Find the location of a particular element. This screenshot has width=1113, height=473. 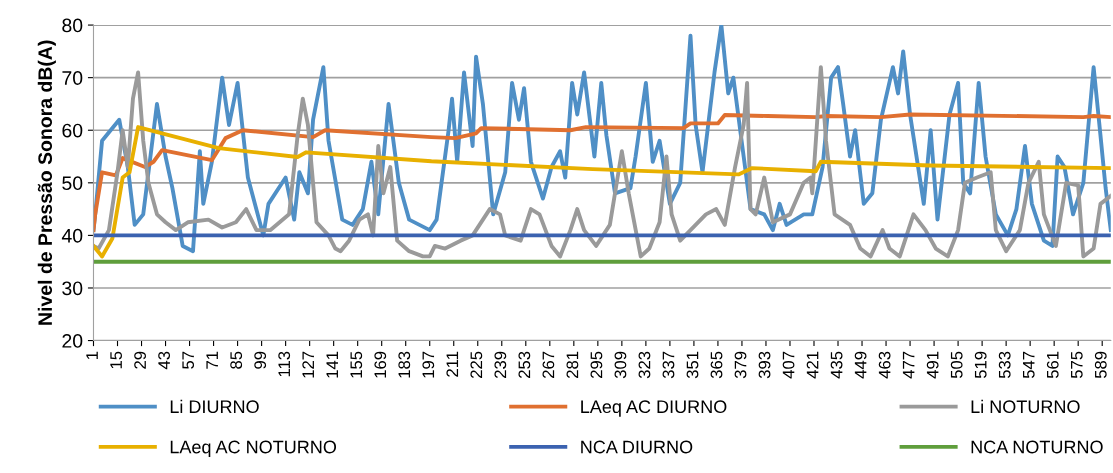

x-tick-label: 477 is located at coordinates (908, 365).